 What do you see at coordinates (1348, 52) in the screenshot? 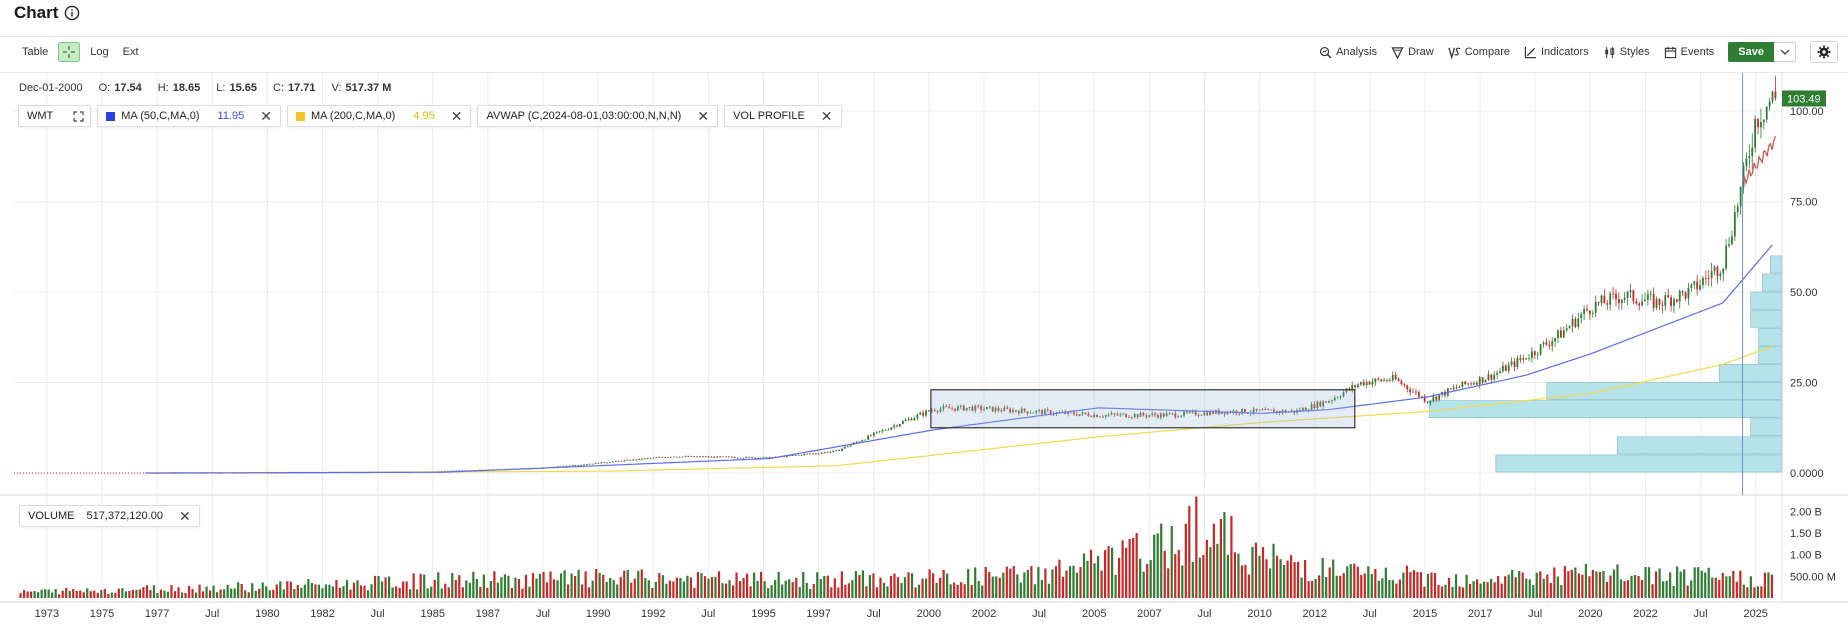
I see `analysis-button: Analysis` at bounding box center [1348, 52].